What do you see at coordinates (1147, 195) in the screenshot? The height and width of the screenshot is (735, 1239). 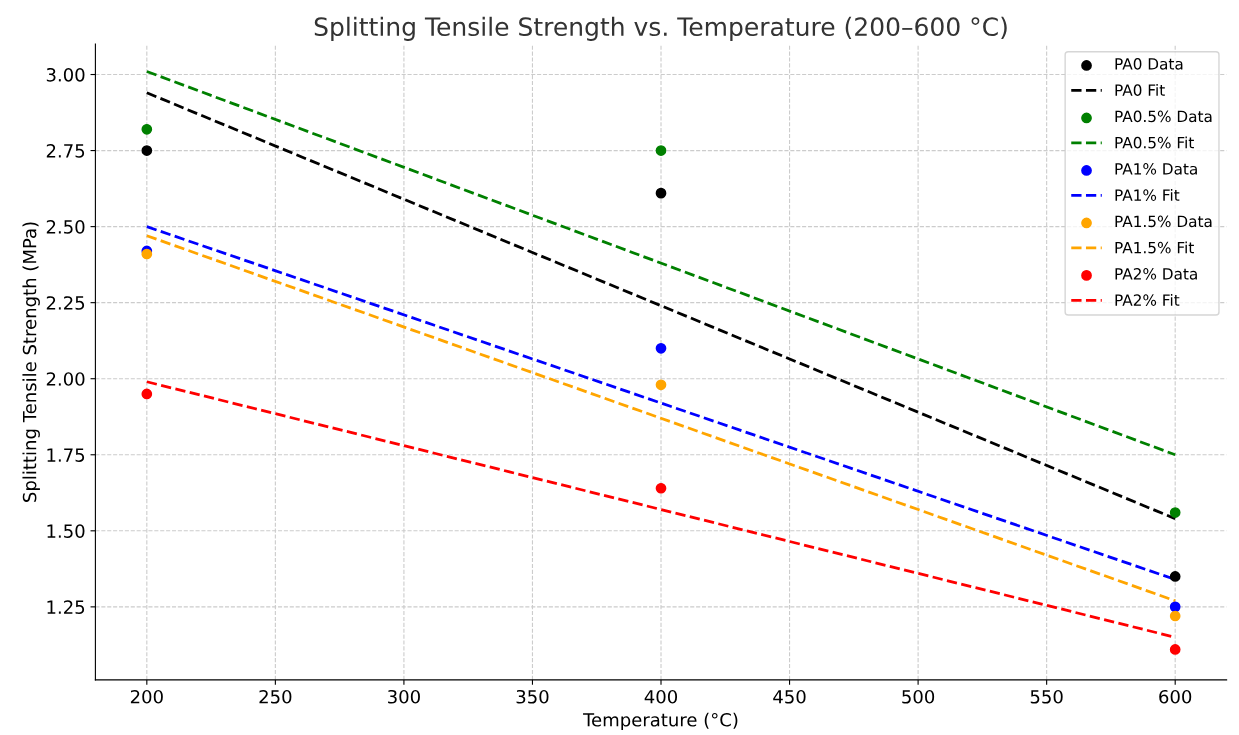 I see `legend-label: PA1% Fit` at bounding box center [1147, 195].